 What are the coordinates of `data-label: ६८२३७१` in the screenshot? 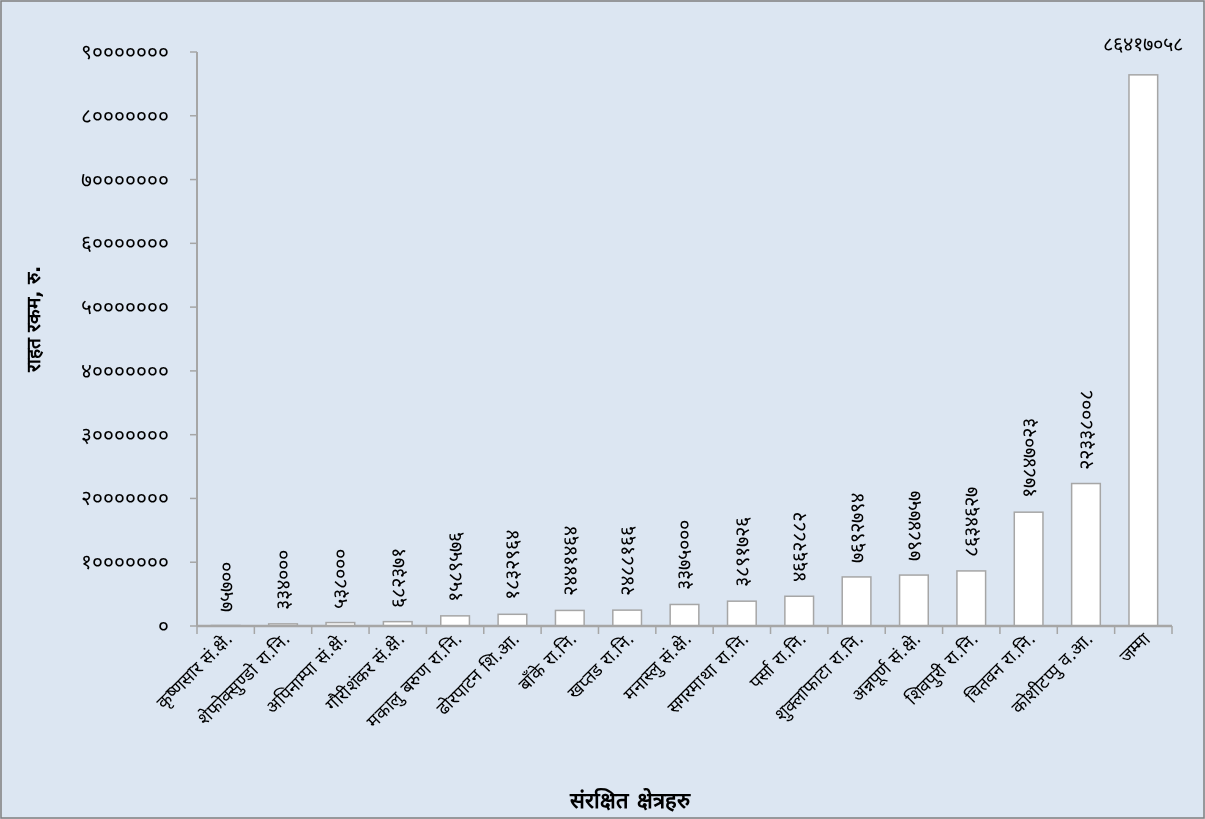 It's located at (397, 577).